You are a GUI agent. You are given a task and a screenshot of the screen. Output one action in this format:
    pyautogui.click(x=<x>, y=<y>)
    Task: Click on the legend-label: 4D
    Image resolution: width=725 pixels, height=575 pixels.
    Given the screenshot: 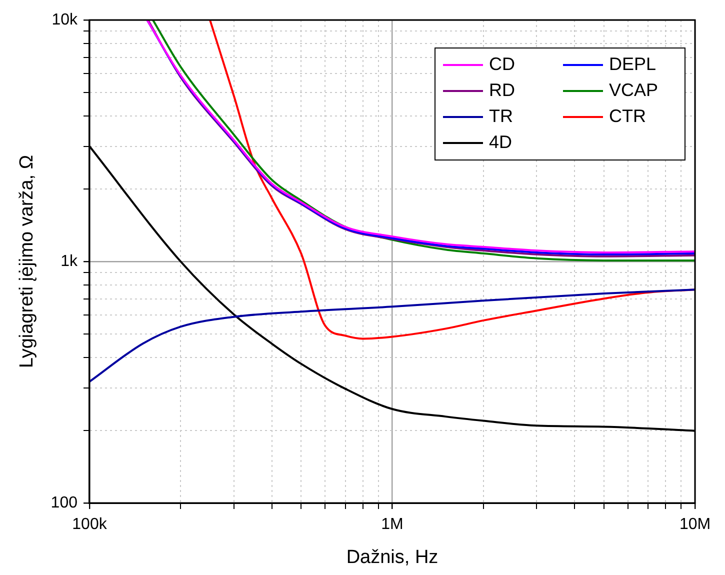 What is the action you would take?
    pyautogui.click(x=500, y=142)
    